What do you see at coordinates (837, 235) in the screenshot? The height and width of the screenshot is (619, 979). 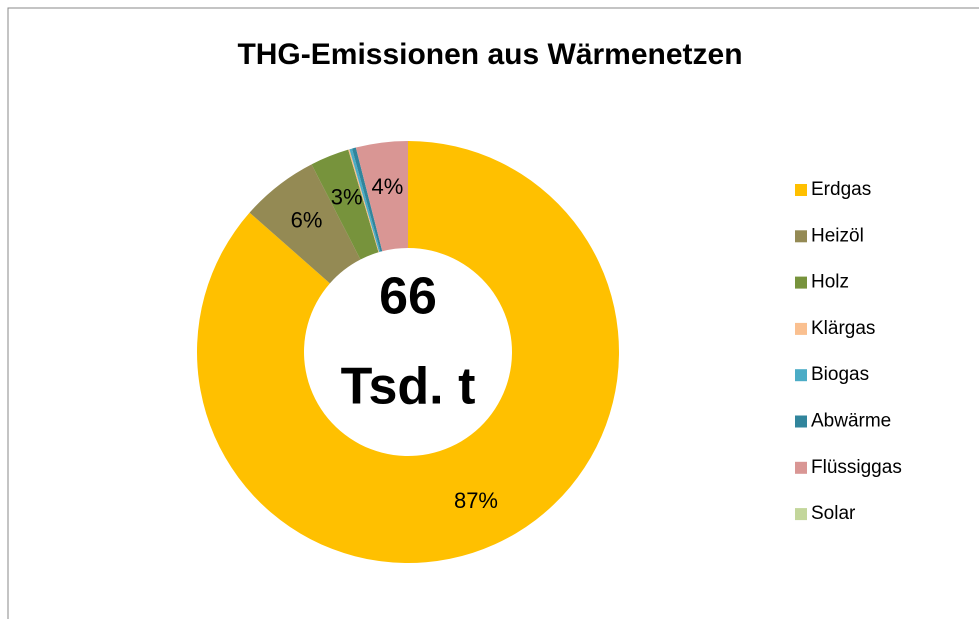 I see `legend-label: Heizöl` at bounding box center [837, 235].